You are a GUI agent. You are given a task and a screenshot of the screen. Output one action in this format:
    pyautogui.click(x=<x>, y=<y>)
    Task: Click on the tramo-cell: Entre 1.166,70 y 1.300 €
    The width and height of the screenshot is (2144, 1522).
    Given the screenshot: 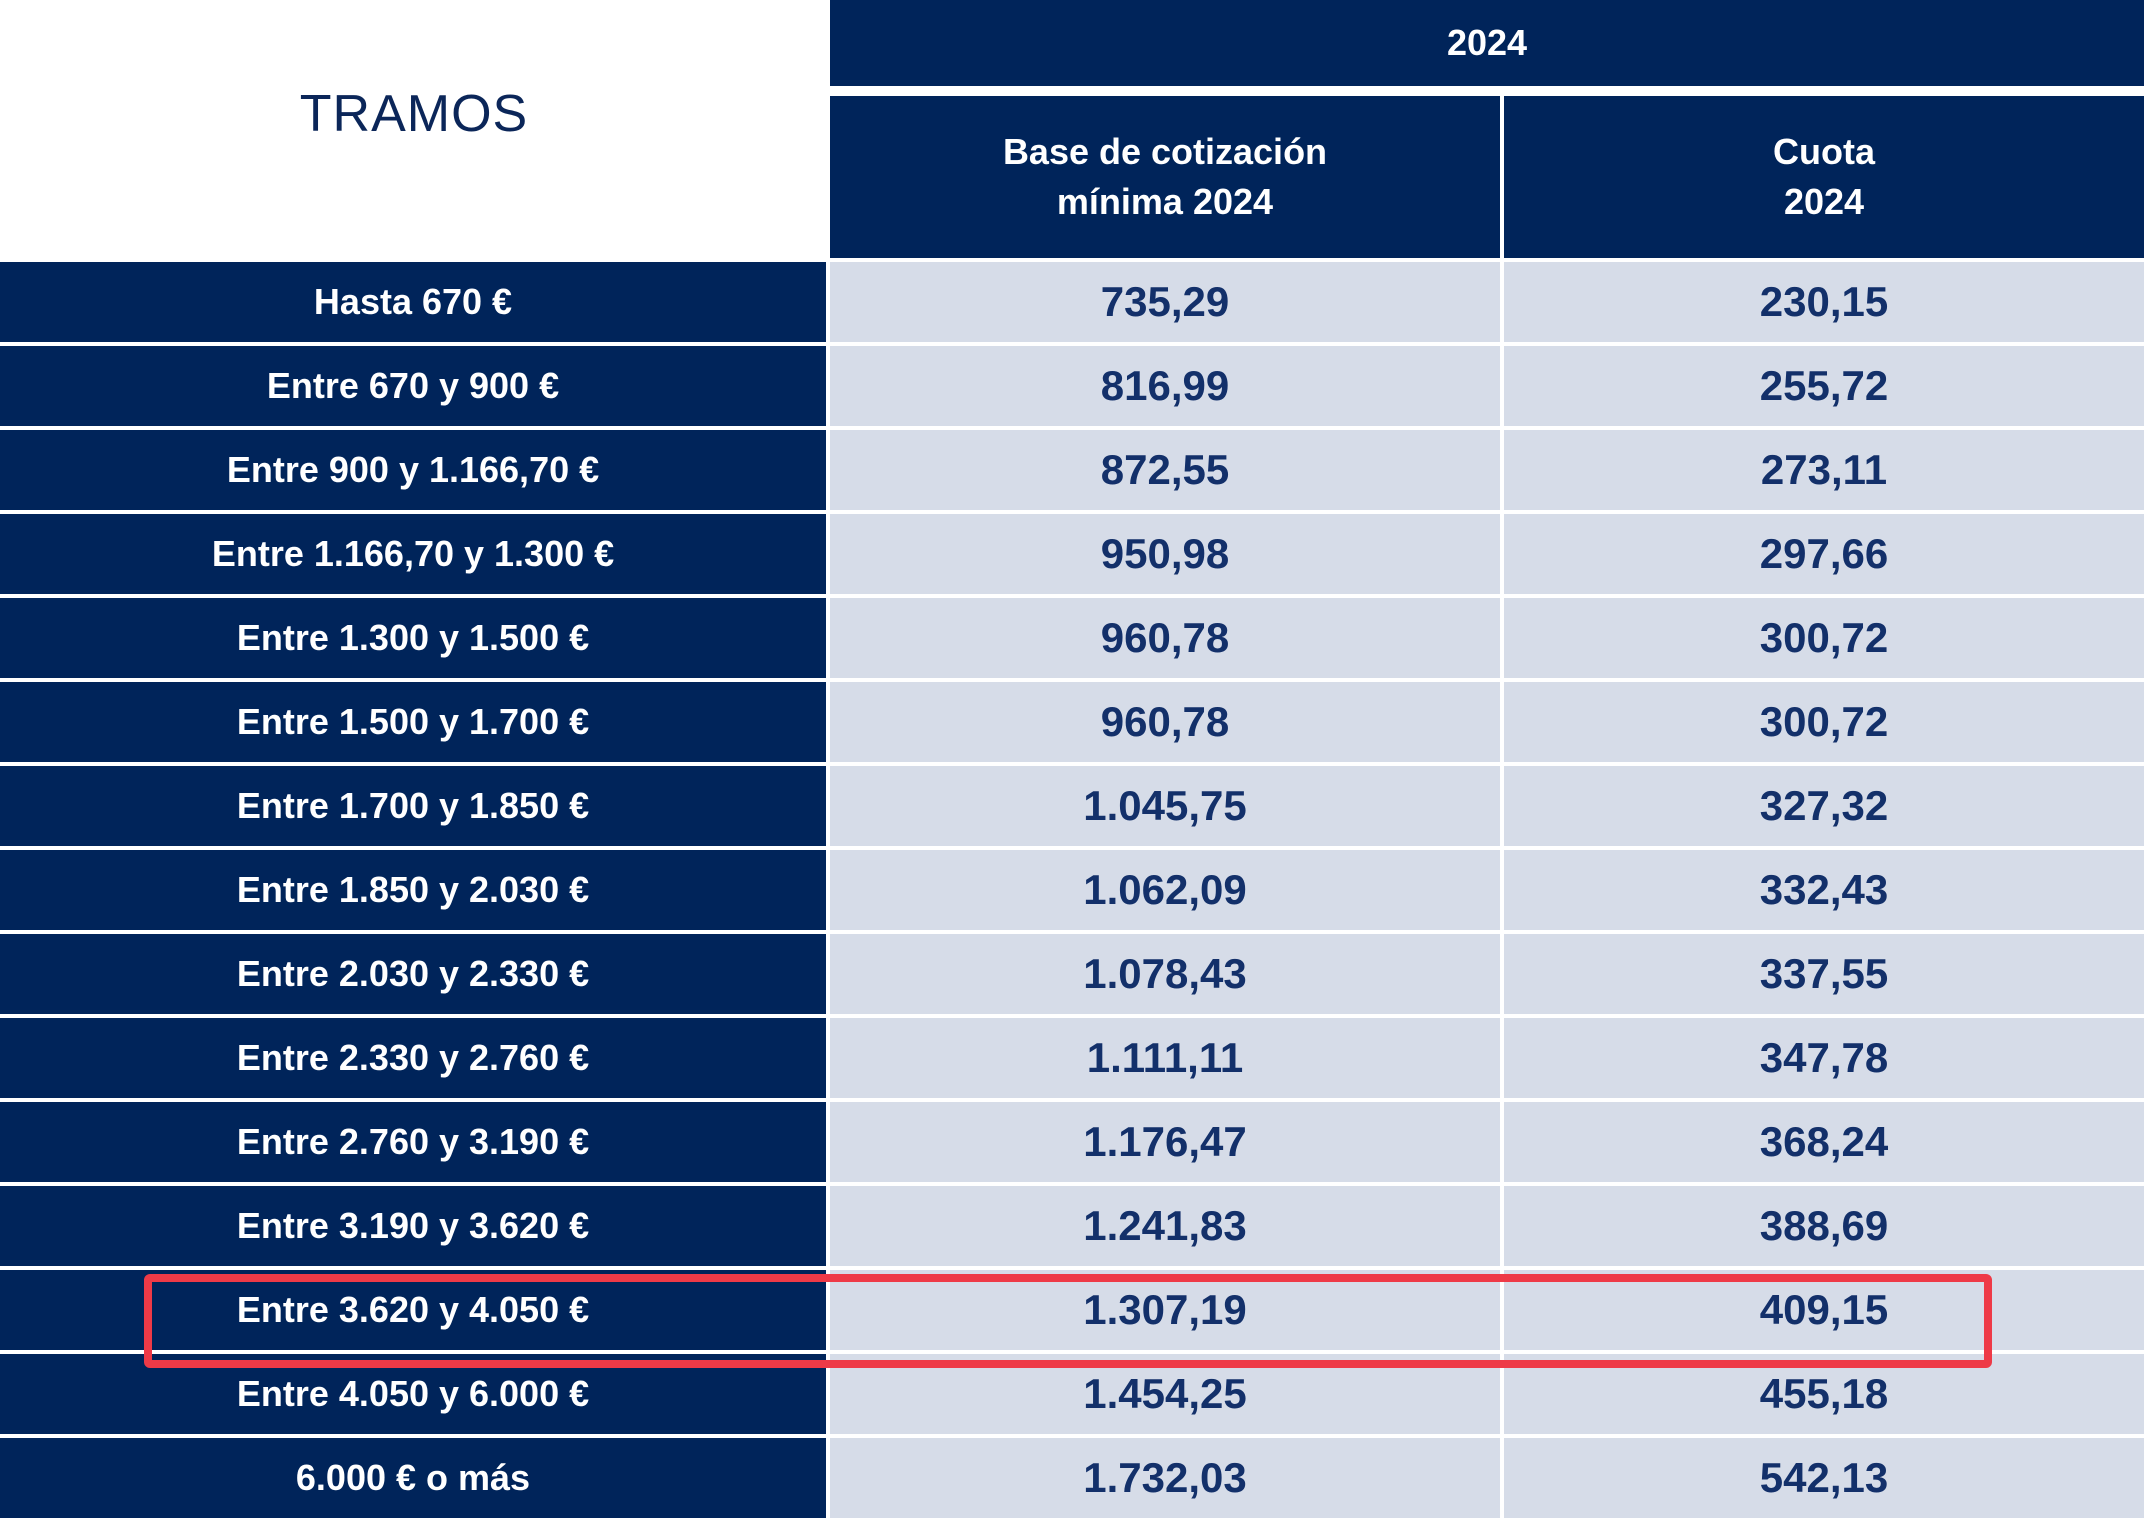 What is the action you would take?
    pyautogui.click(x=413, y=554)
    